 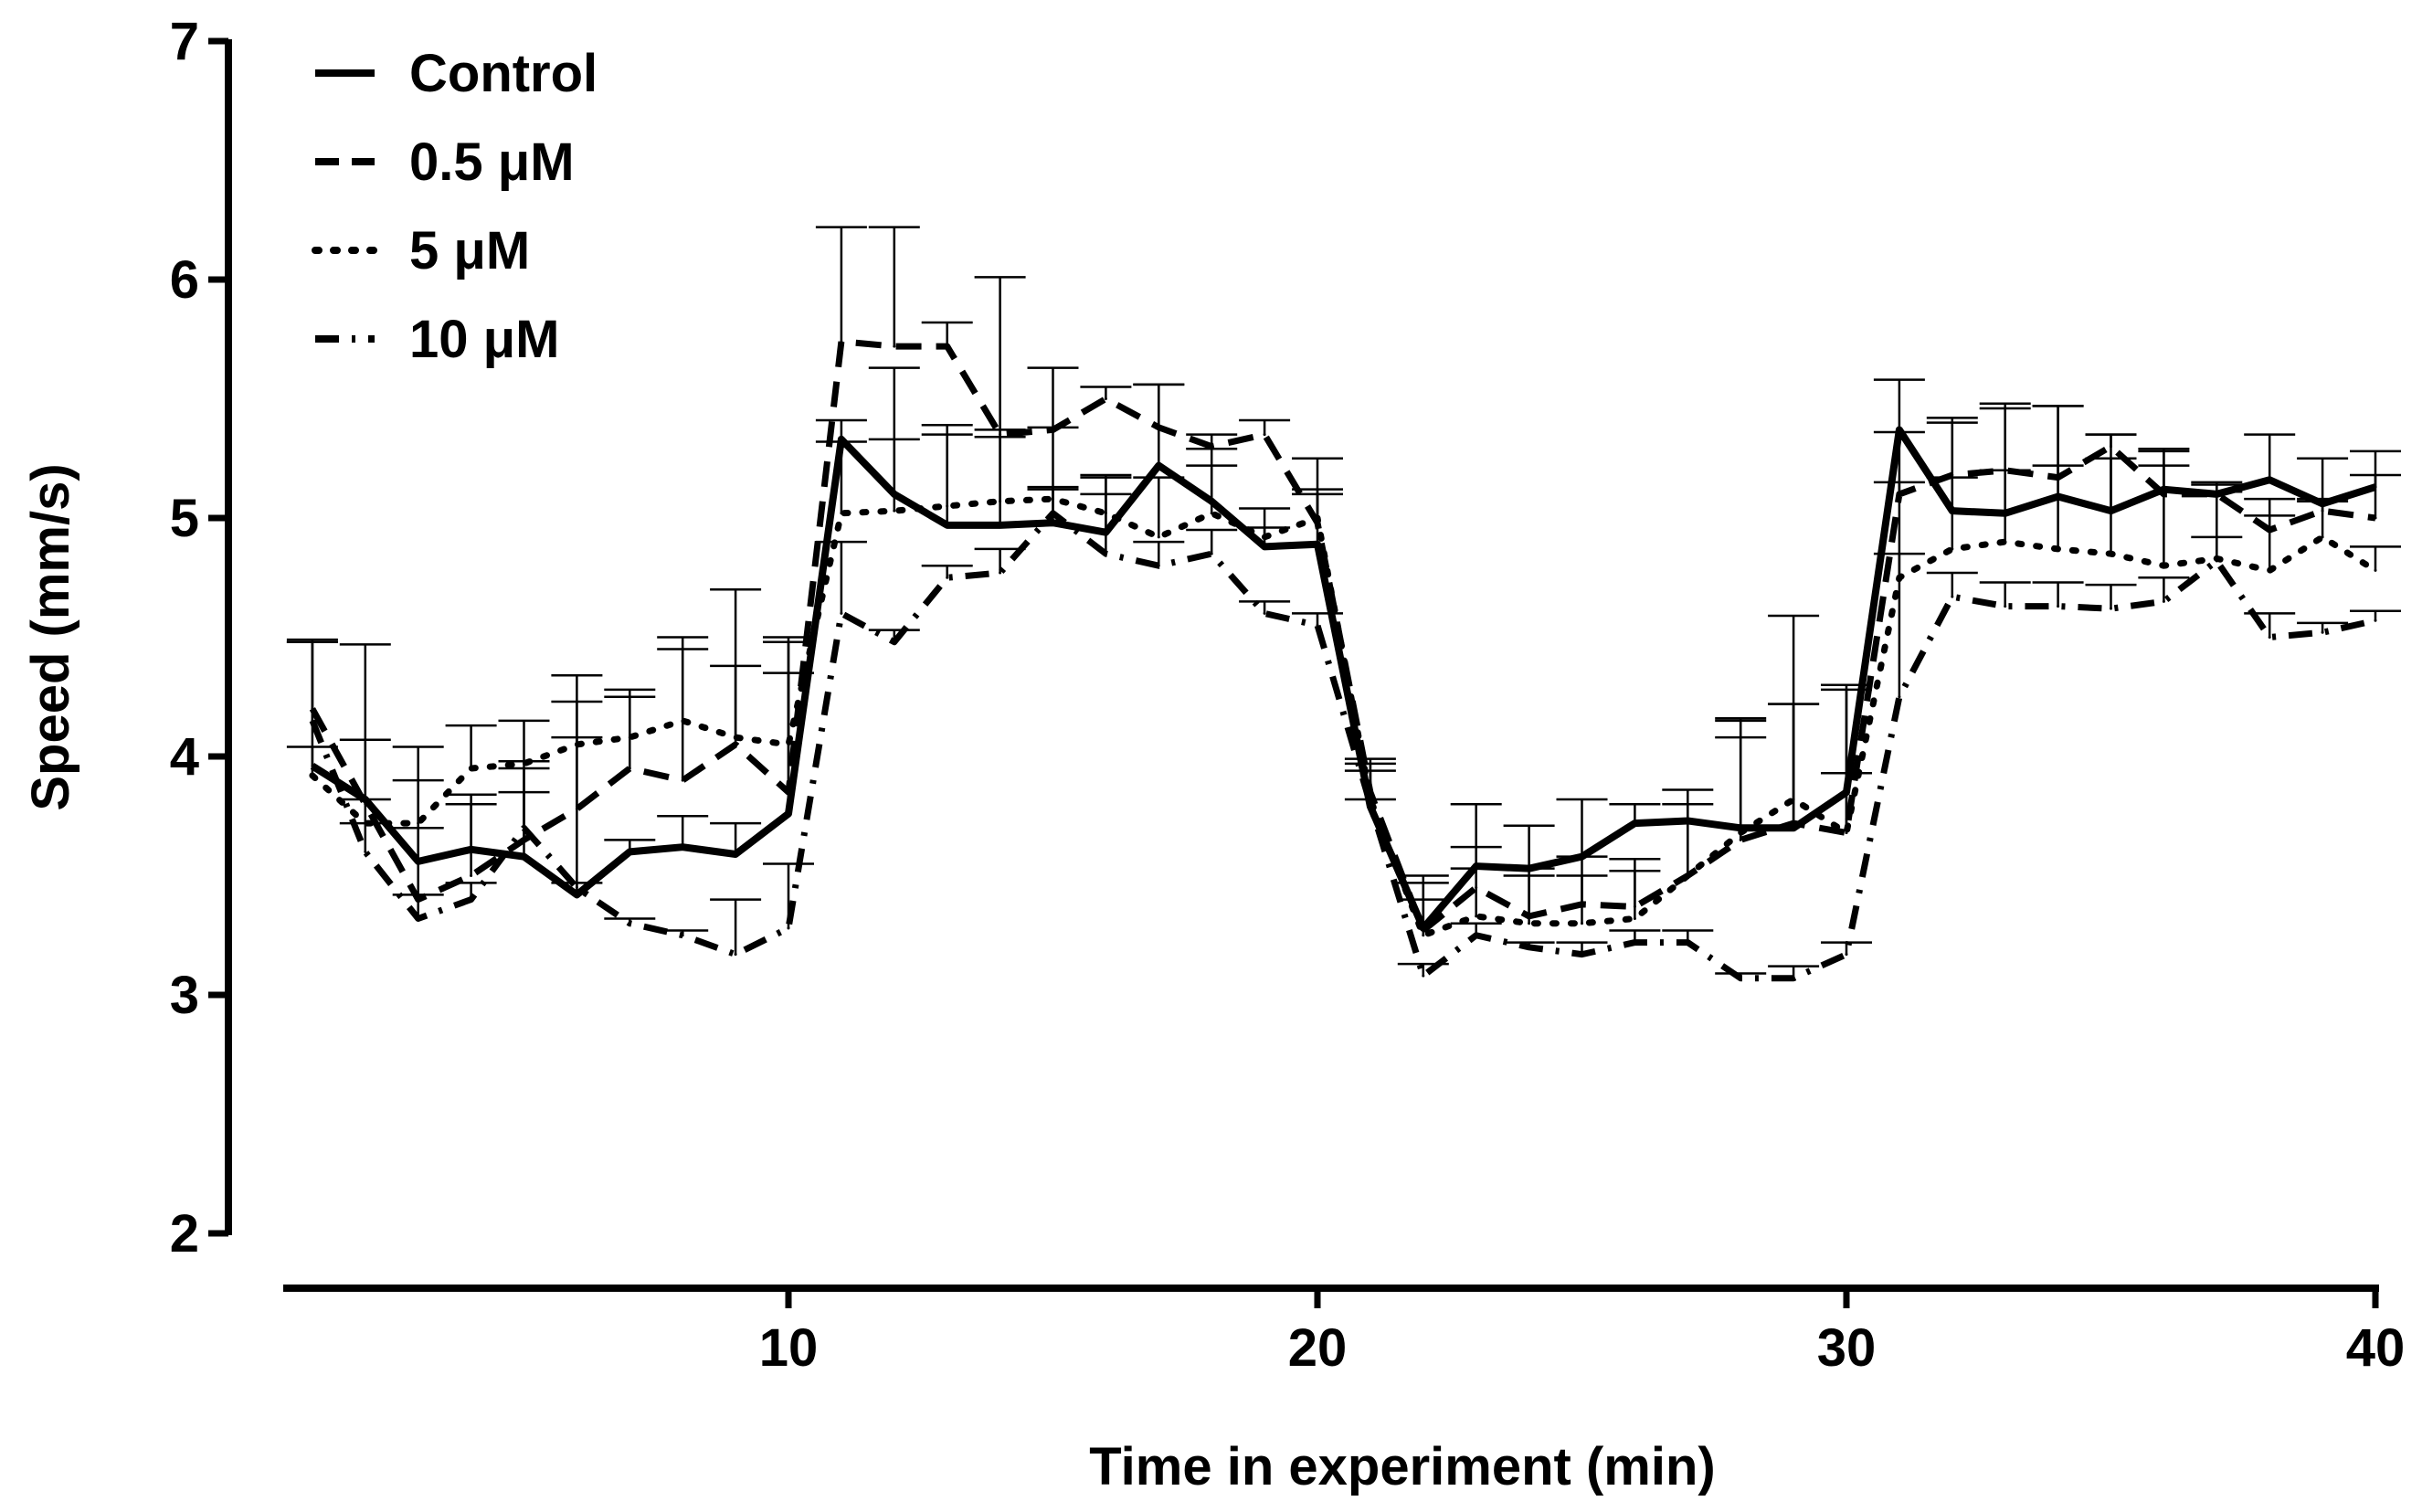 What do you see at coordinates (184, 757) in the screenshot?
I see `y-tick-label: 4` at bounding box center [184, 757].